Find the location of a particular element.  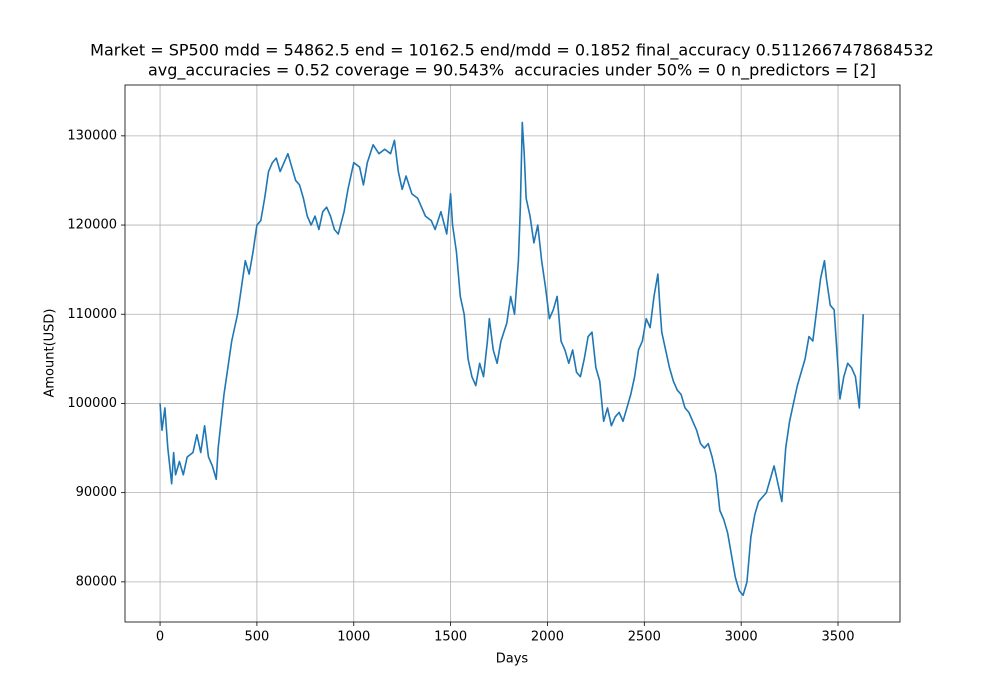

y-tick-label: 110000 is located at coordinates (92, 314).